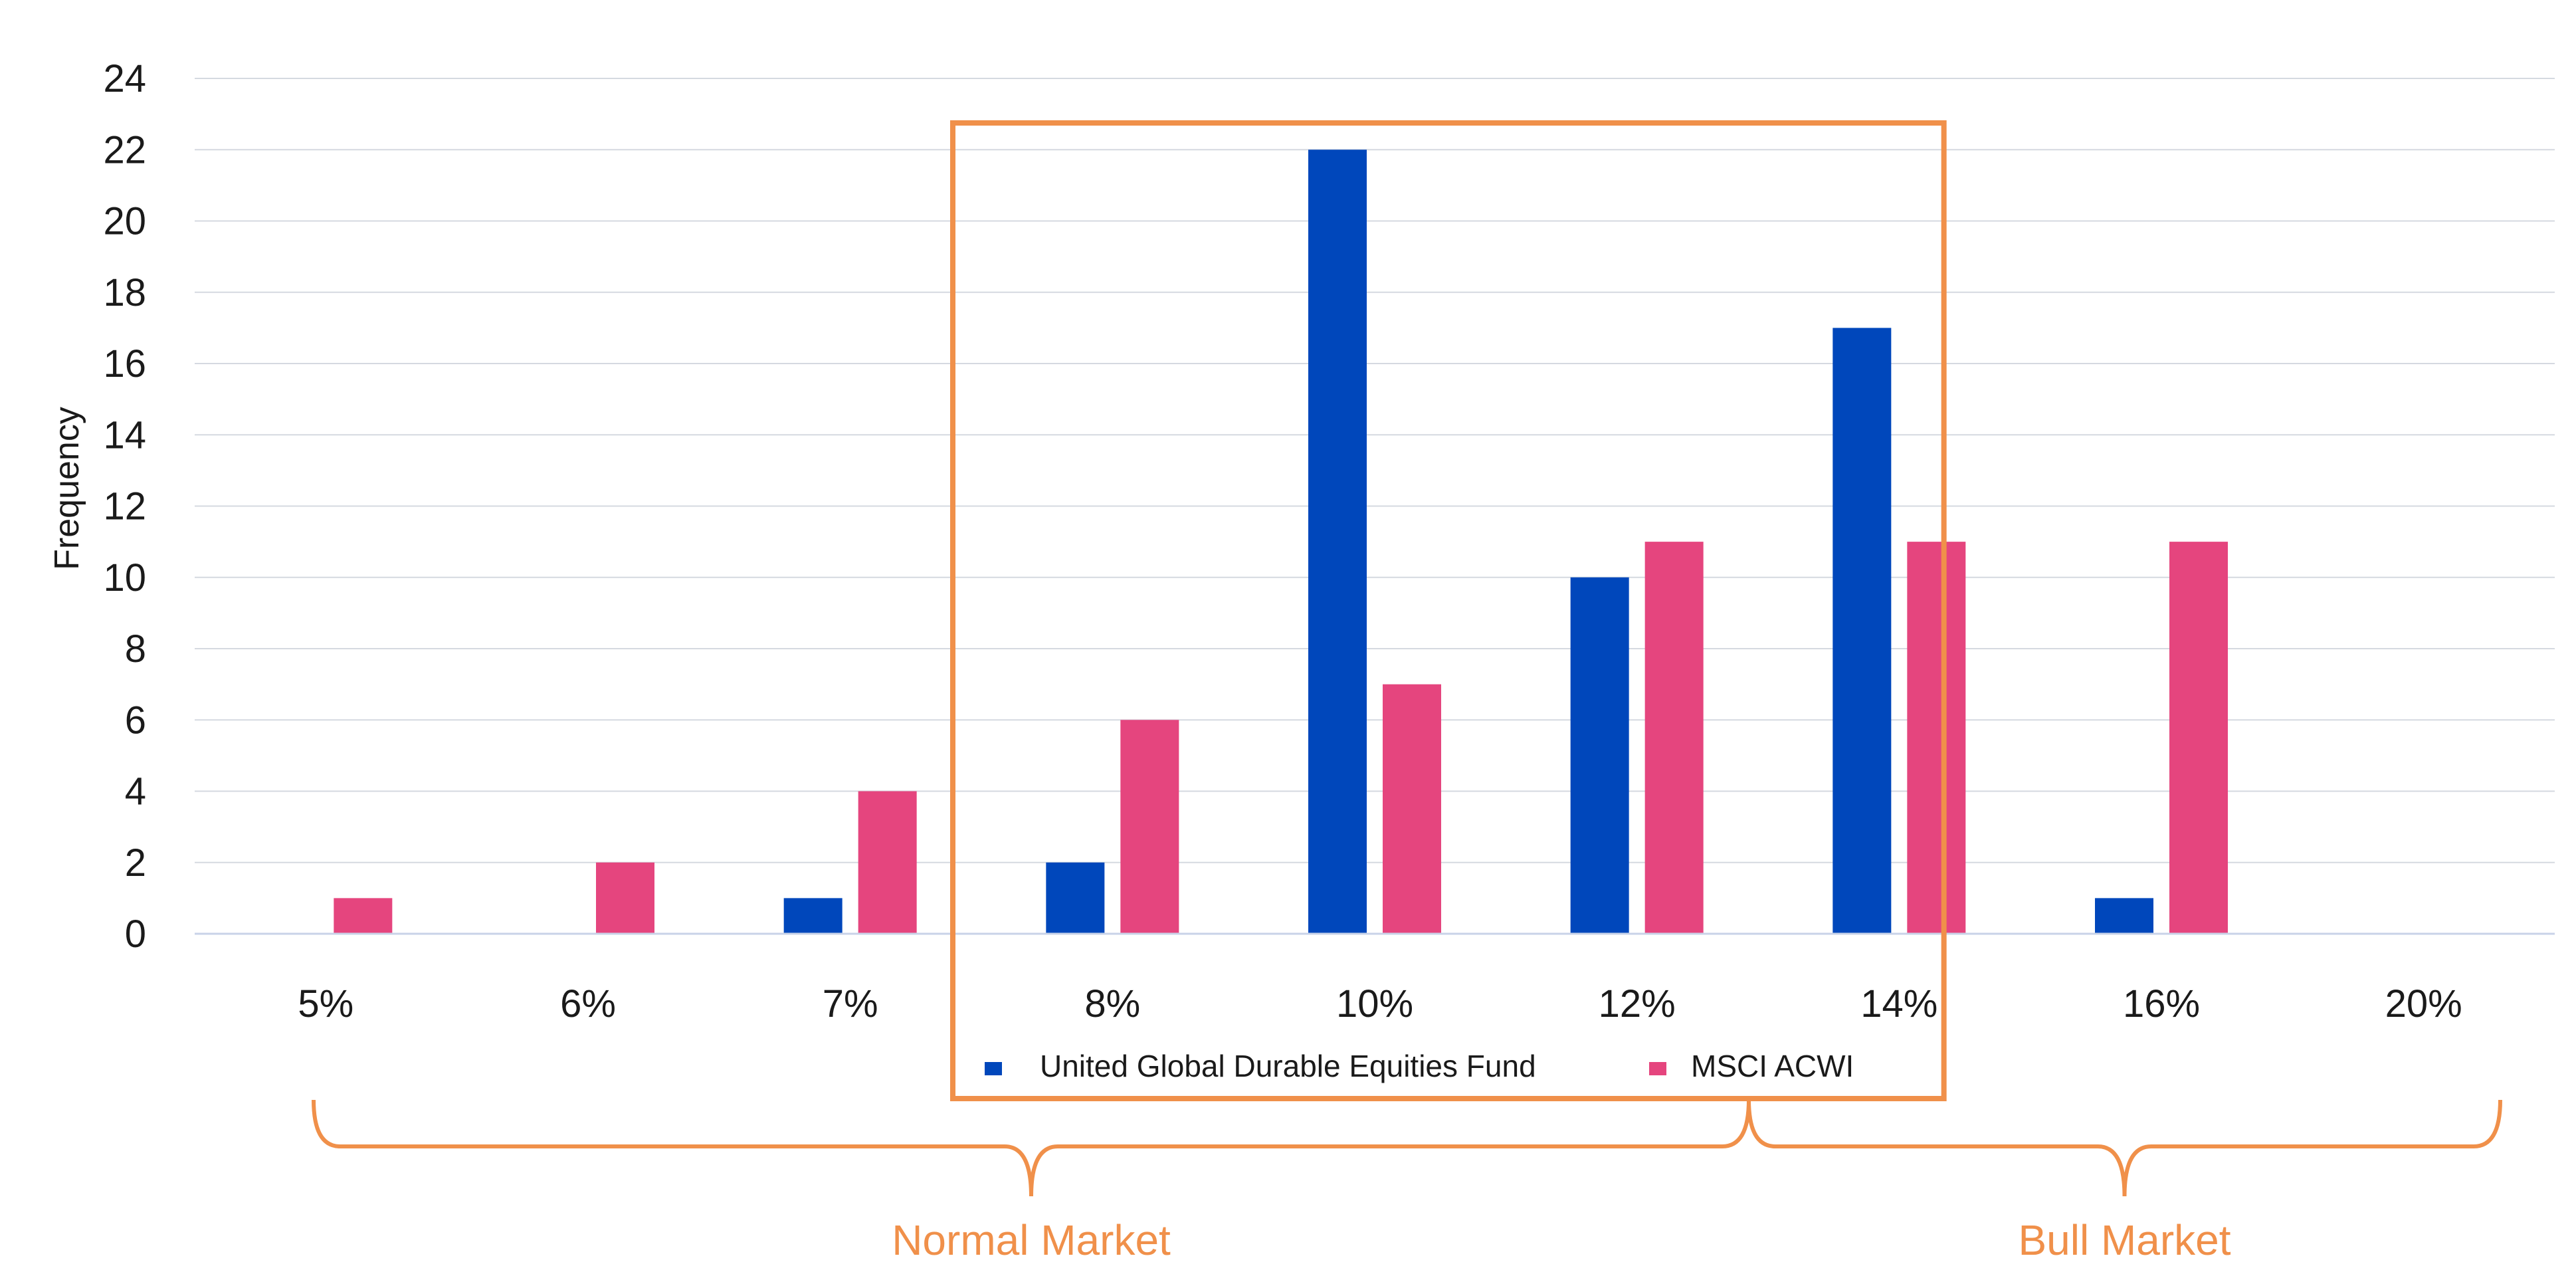  Describe the element at coordinates (1773, 1066) in the screenshot. I see `legend-label: MSCI ACWI` at that location.